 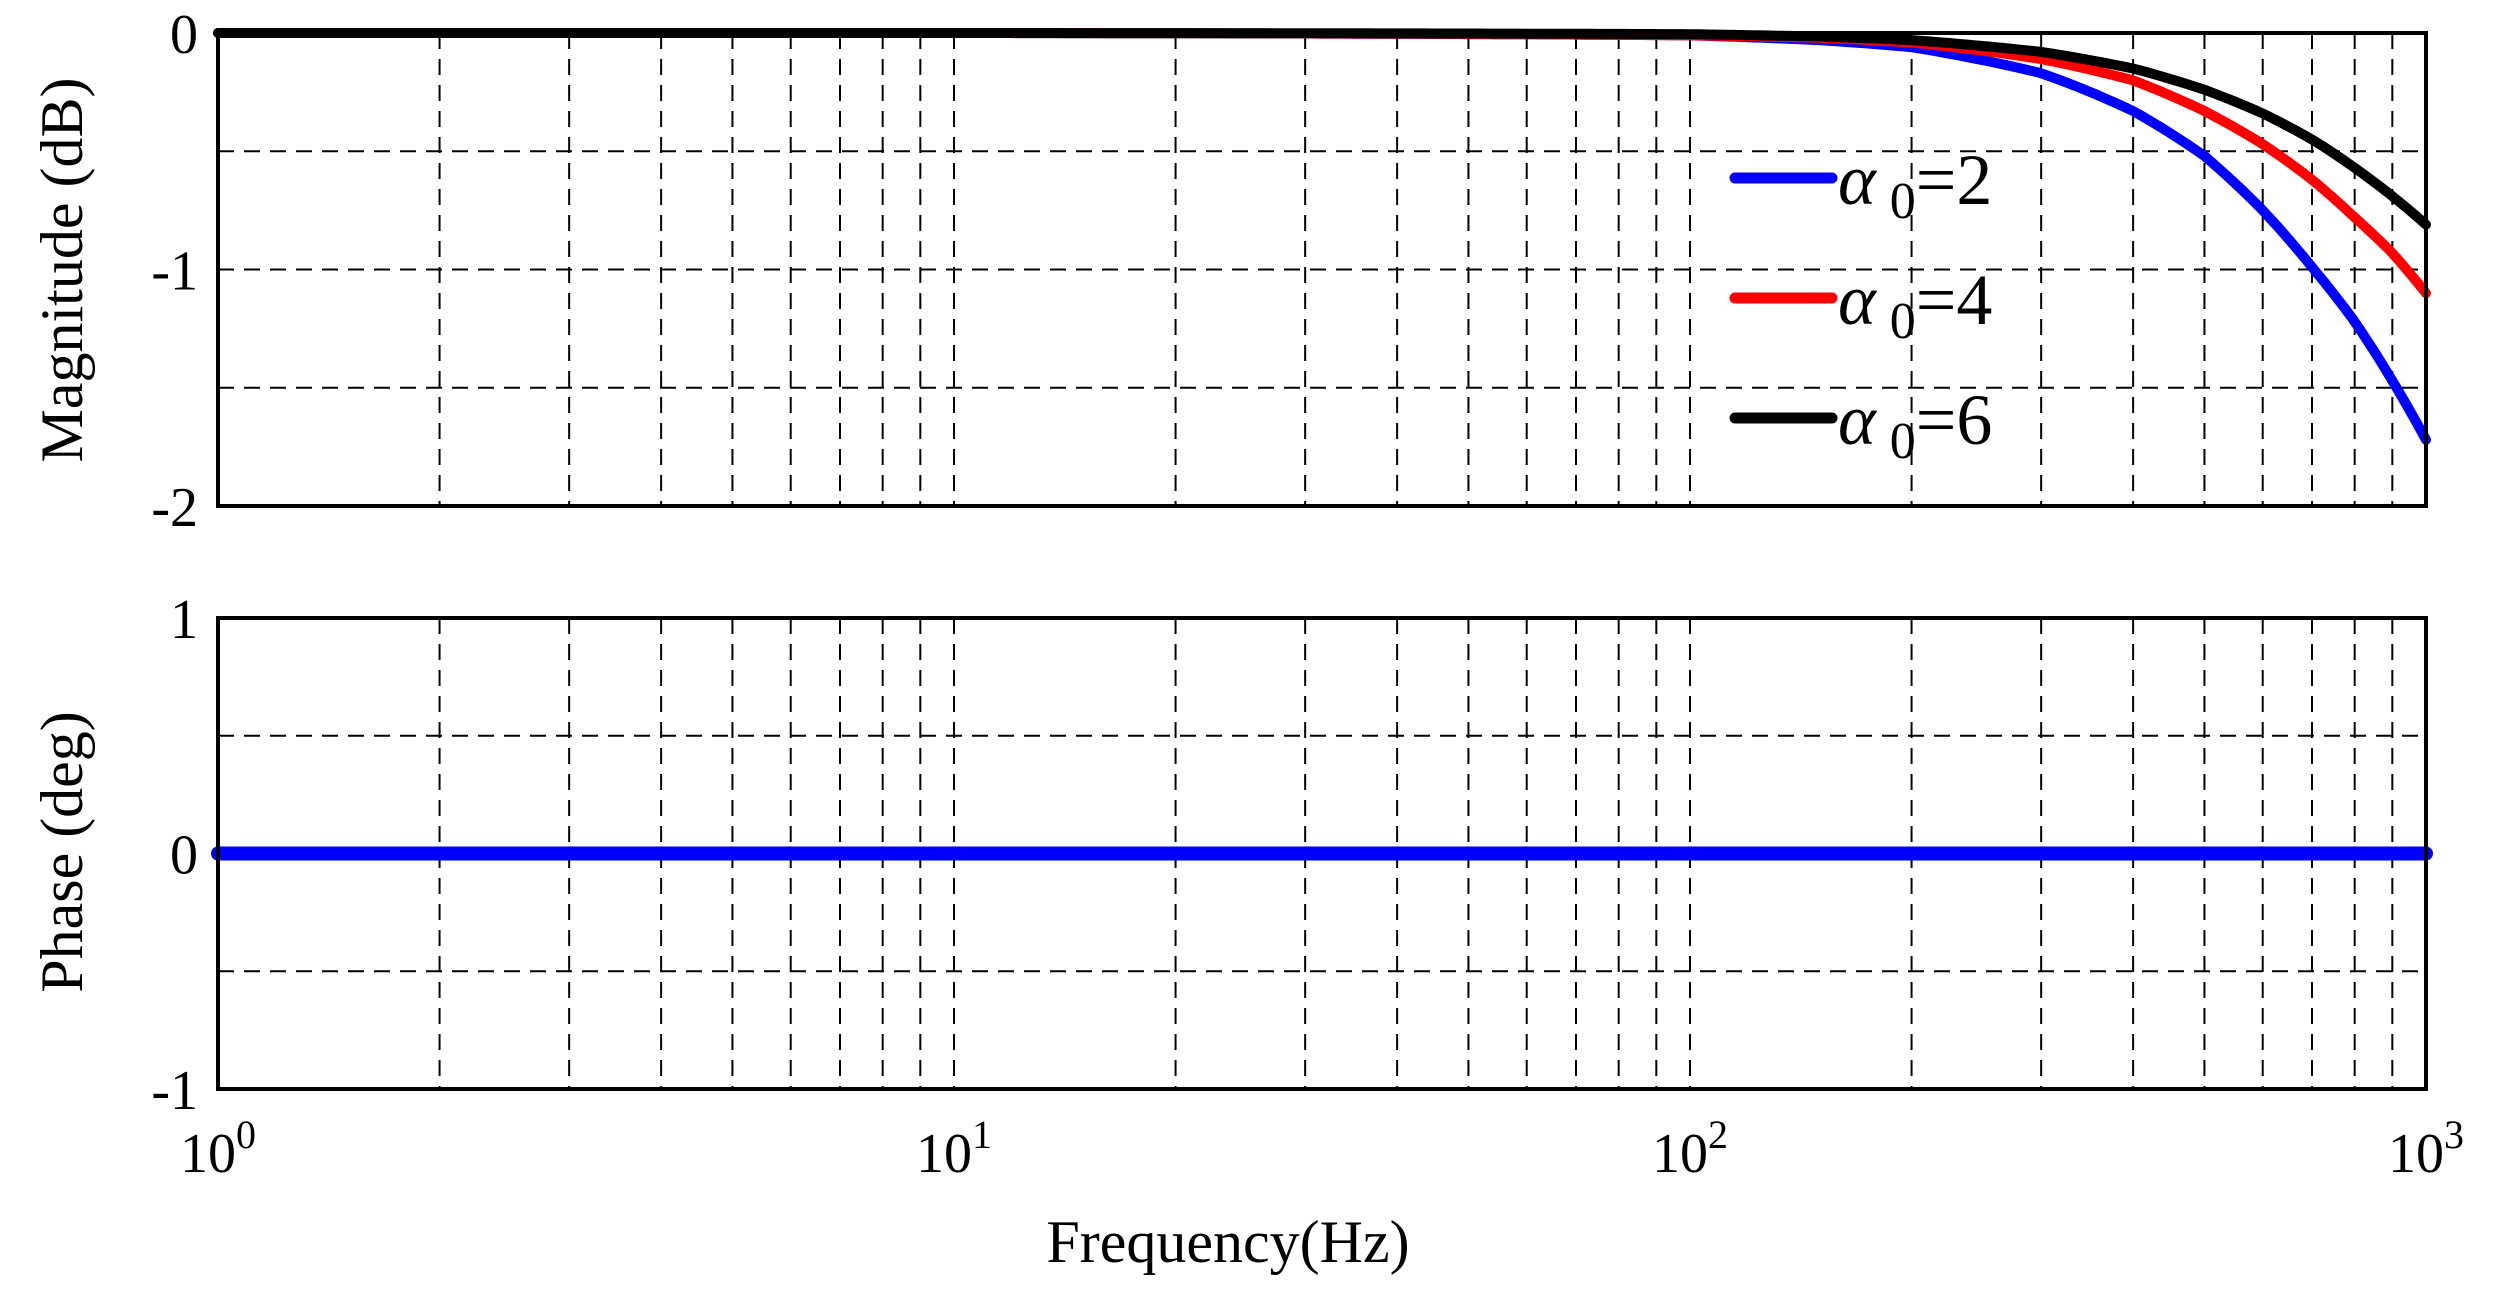 What do you see at coordinates (218, 1148) in the screenshot?
I see `xtick-label: 10⁰` at bounding box center [218, 1148].